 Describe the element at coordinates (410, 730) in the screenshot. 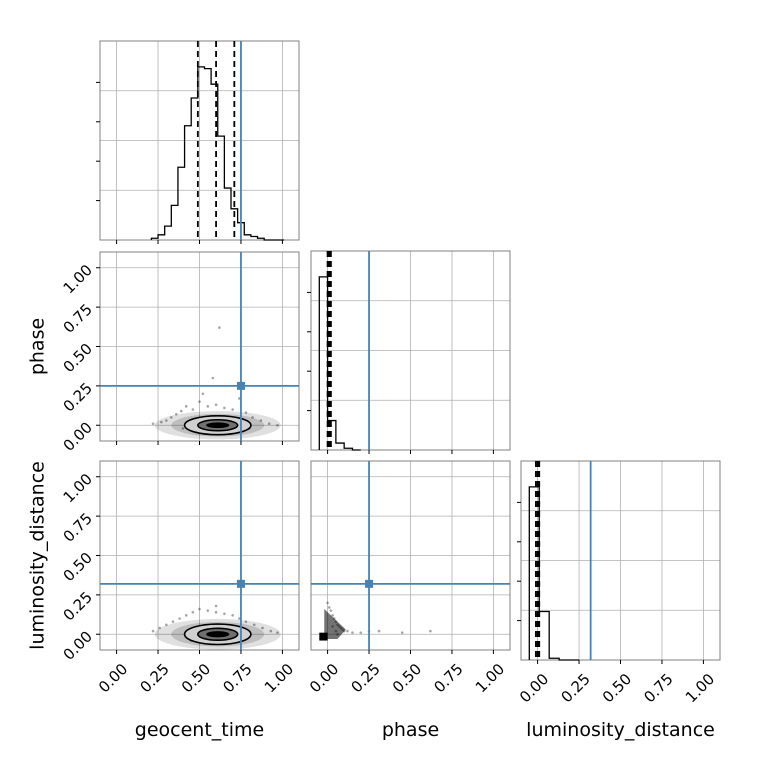

I see `x-axis-label-phase: phase` at that location.